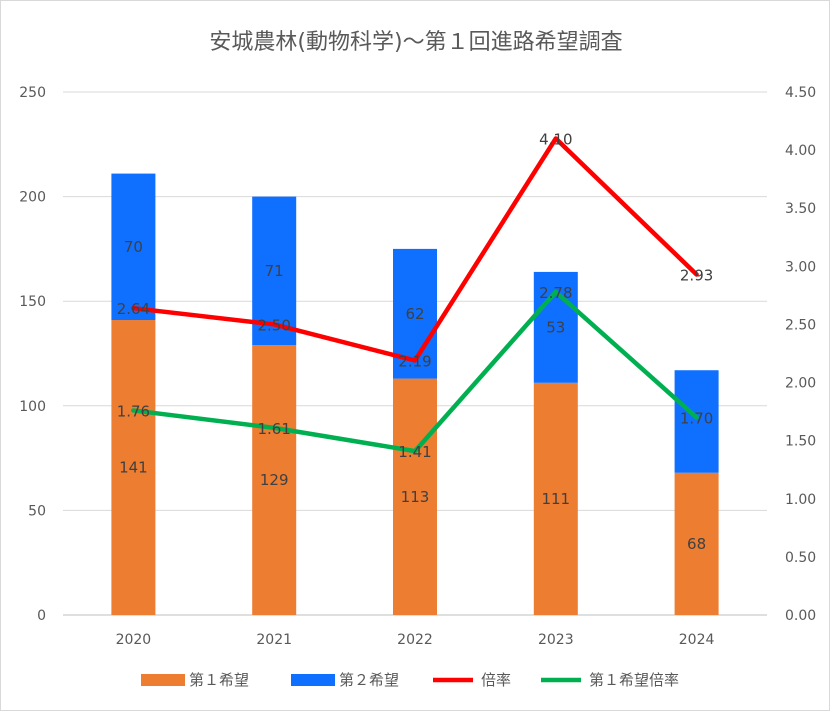 The height and width of the screenshot is (712, 830). I want to click on right-axis-tick-label: 1.00, so click(800, 500).